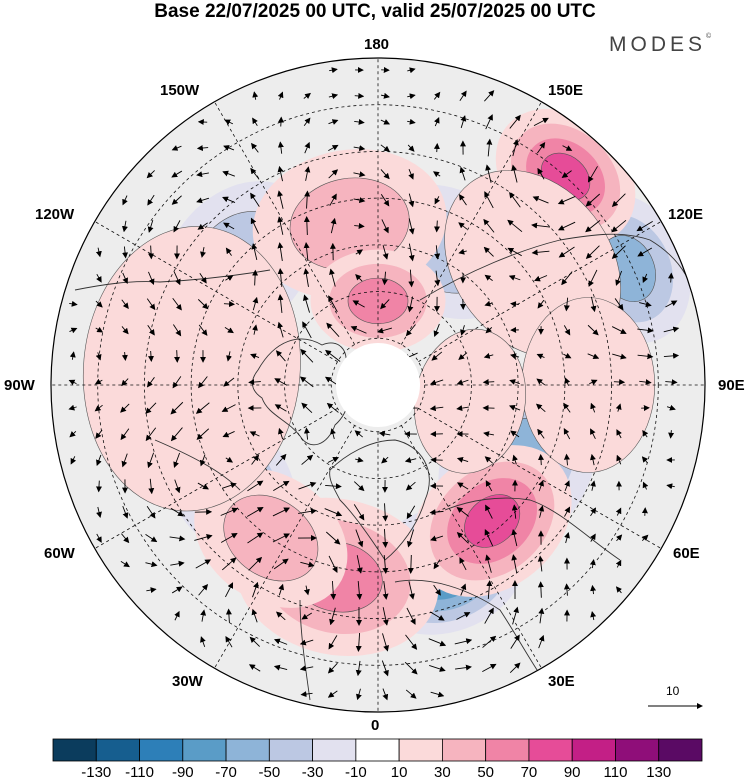 Image resolution: width=750 pixels, height=783 pixels. What do you see at coordinates (55, 214) in the screenshot?
I see `lon-label-120w: 120W` at bounding box center [55, 214].